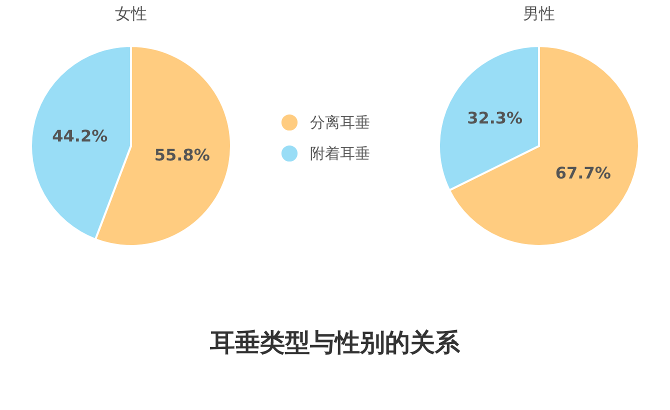 This screenshot has height=410, width=670. What do you see at coordinates (335, 342) in the screenshot?
I see `text: 耳垂类型与性别的关系` at bounding box center [335, 342].